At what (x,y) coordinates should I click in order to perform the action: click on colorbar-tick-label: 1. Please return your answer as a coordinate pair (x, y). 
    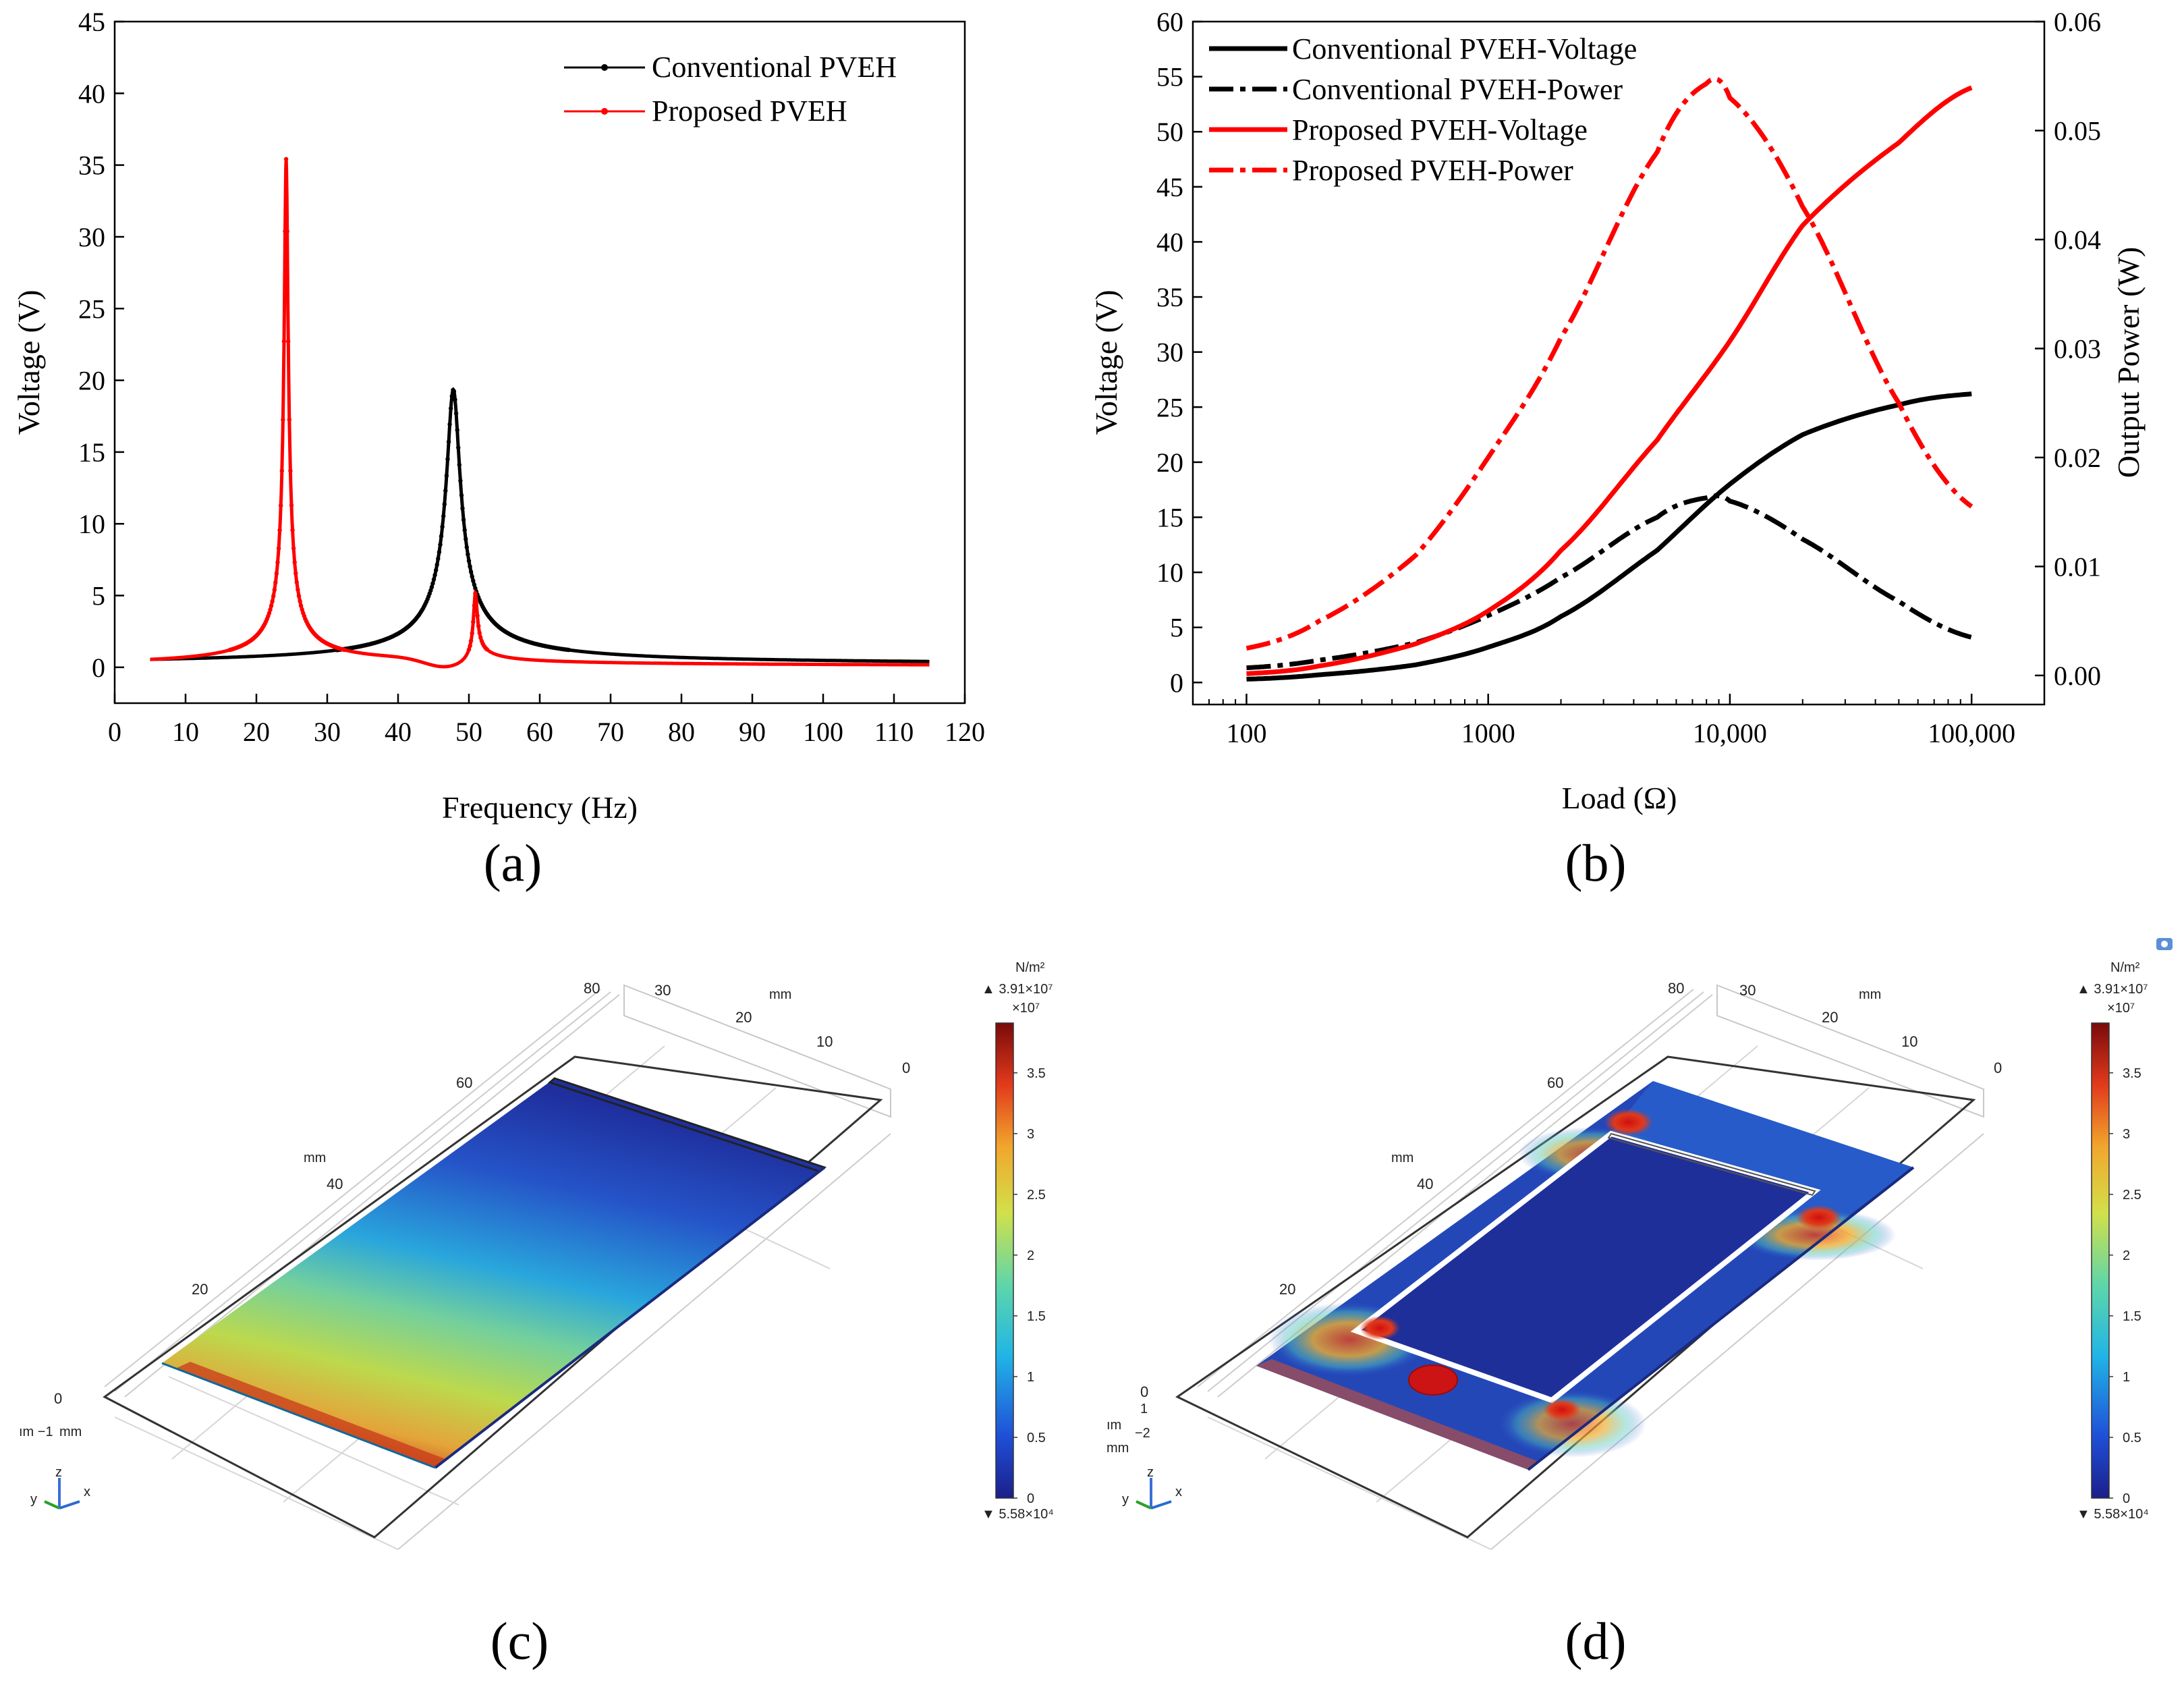
    Looking at the image, I should click on (1030, 1377).